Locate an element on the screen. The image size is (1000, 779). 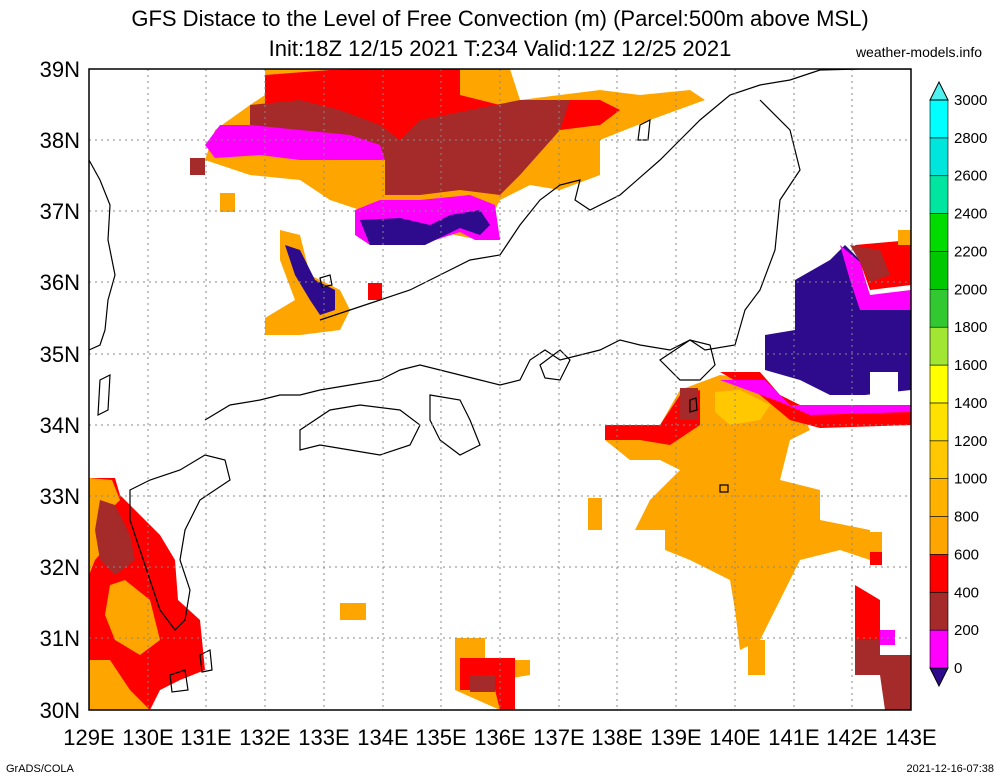
field-region-small-brown is located at coordinates (197, 166).